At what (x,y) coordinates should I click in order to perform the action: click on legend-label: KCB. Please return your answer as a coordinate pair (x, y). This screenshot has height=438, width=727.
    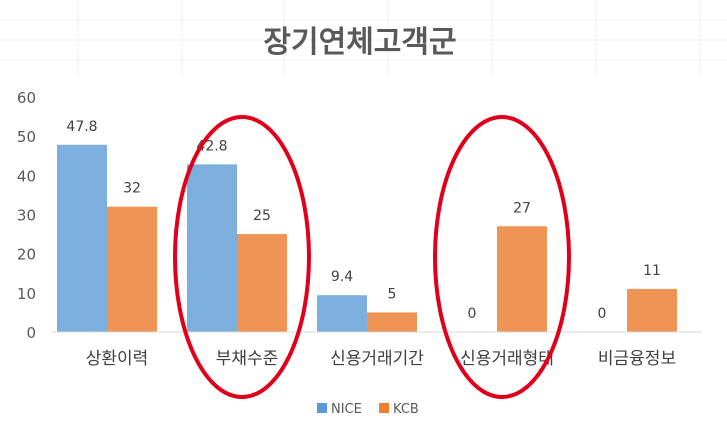
    Looking at the image, I should click on (406, 409).